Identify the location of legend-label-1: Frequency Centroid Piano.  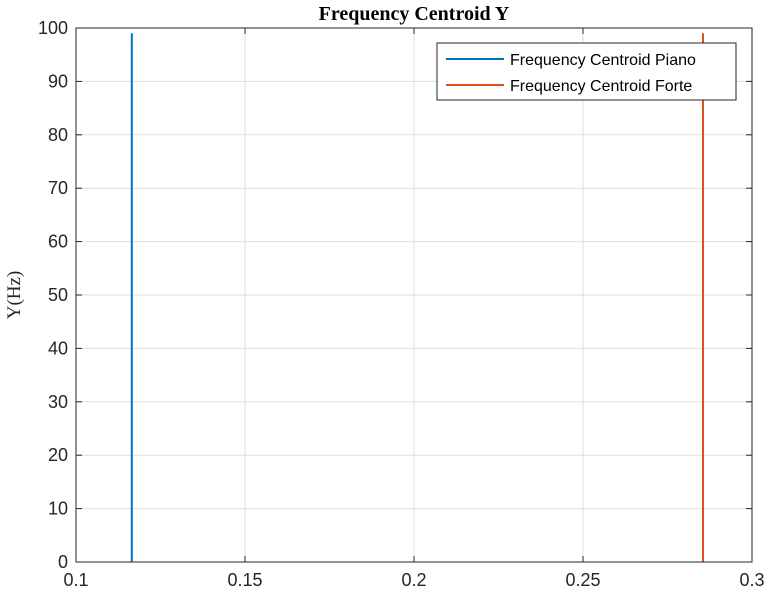
(603, 60).